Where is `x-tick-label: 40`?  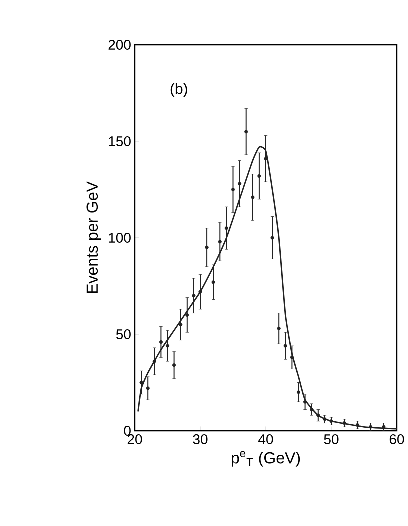 x-tick-label: 40 is located at coordinates (266, 439).